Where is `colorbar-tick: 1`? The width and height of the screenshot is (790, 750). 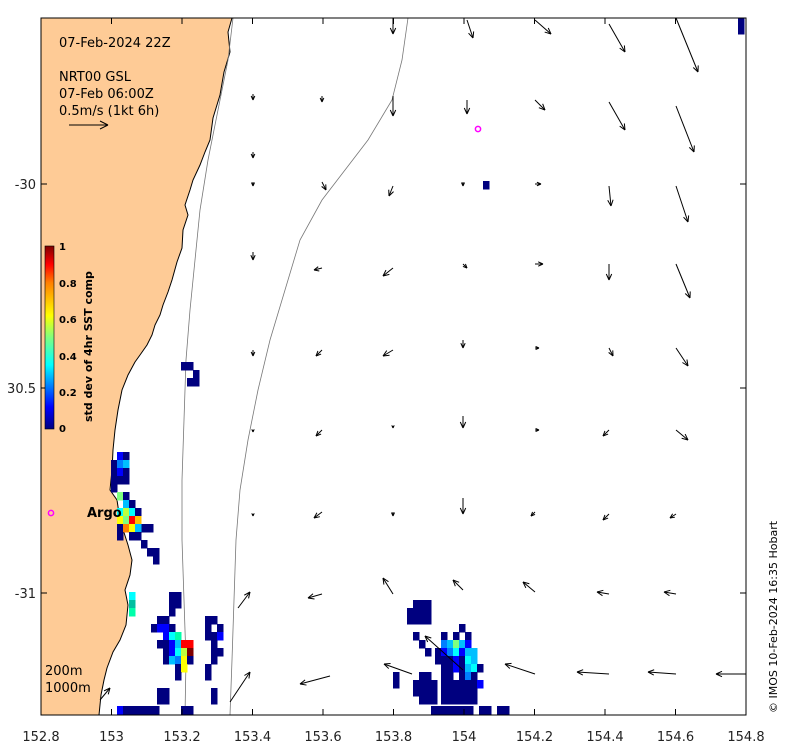 colorbar-tick: 1 is located at coordinates (62, 247).